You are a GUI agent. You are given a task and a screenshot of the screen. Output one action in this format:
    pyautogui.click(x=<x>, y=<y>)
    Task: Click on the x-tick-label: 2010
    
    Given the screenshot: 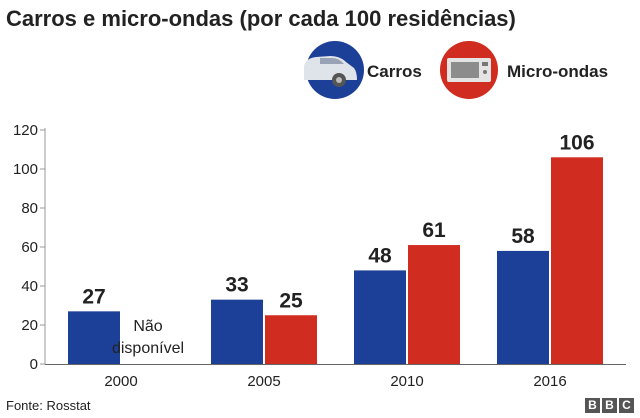 What is the action you would take?
    pyautogui.click(x=406, y=381)
    